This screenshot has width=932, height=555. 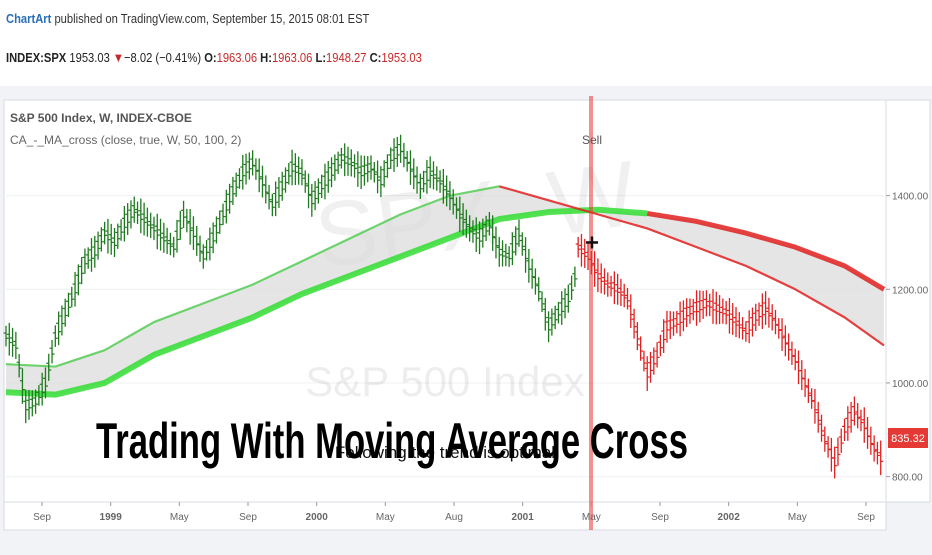 What do you see at coordinates (907, 338) in the screenshot?
I see `price-axis-ticks: 1400.00 1200.00 1000.00 800.00` at bounding box center [907, 338].